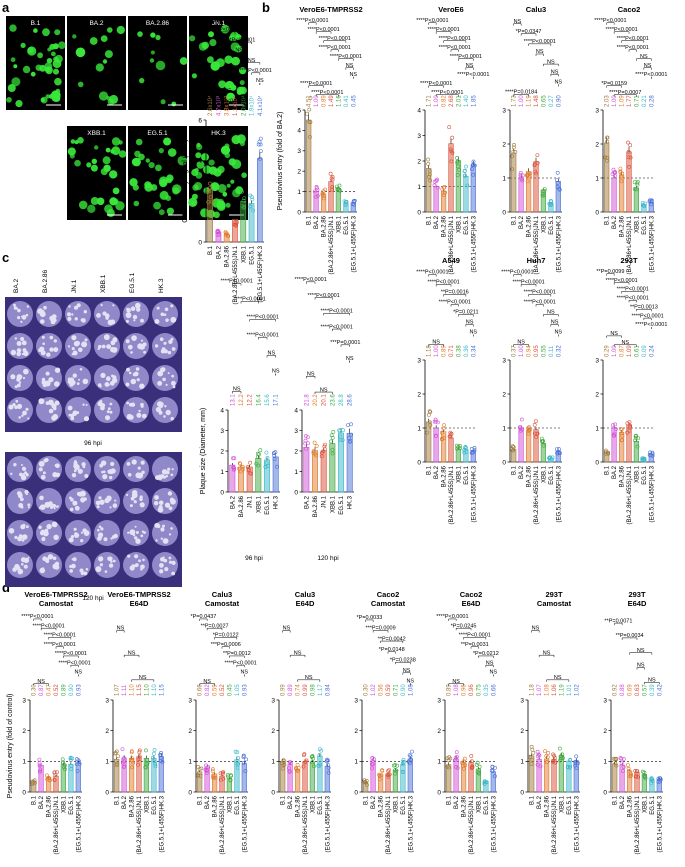 The width and height of the screenshot is (685, 867). Describe the element at coordinates (273, 762) in the screenshot. I see `y-tick-label: 1` at that location.